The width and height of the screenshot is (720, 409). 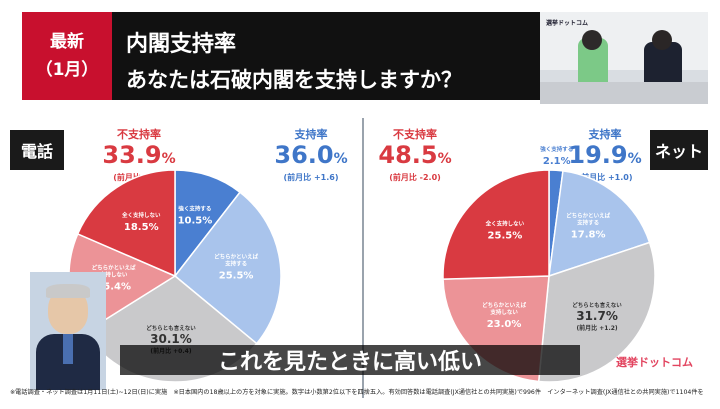 I want to click on title-box: 内閣支持率 あなたは石破内閣を支持しますか？, so click(x=326, y=56).